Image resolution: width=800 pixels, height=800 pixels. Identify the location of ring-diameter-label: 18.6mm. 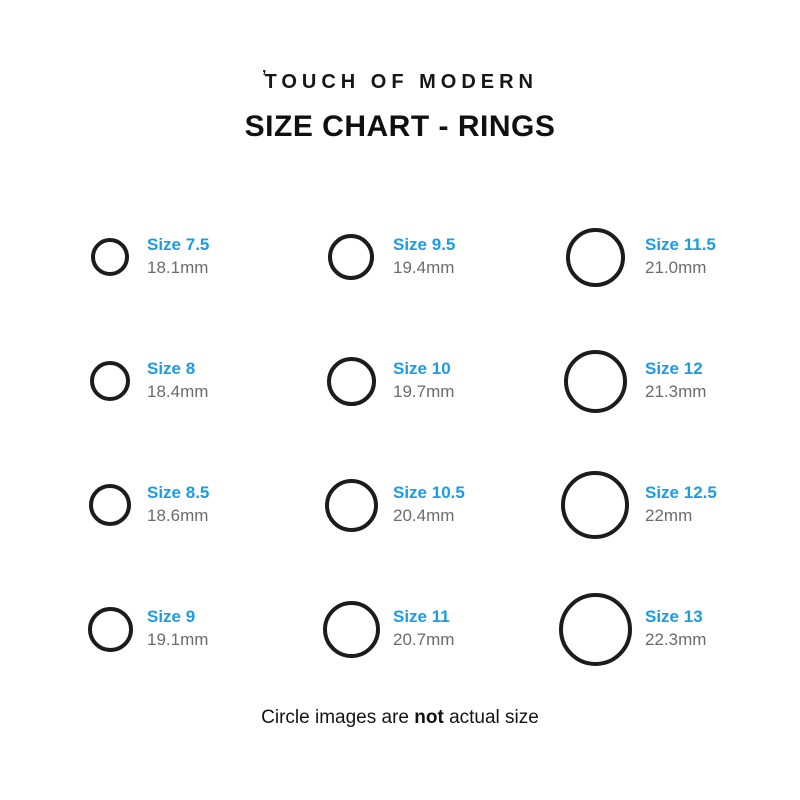
(178, 515).